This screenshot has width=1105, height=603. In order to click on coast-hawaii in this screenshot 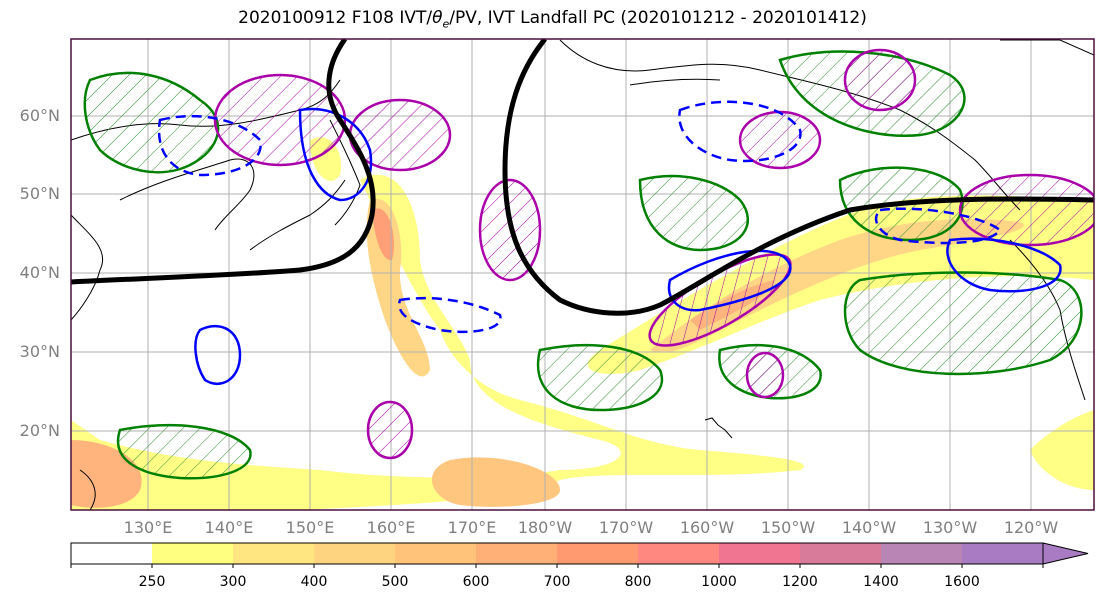, I will do `click(718, 428)`.